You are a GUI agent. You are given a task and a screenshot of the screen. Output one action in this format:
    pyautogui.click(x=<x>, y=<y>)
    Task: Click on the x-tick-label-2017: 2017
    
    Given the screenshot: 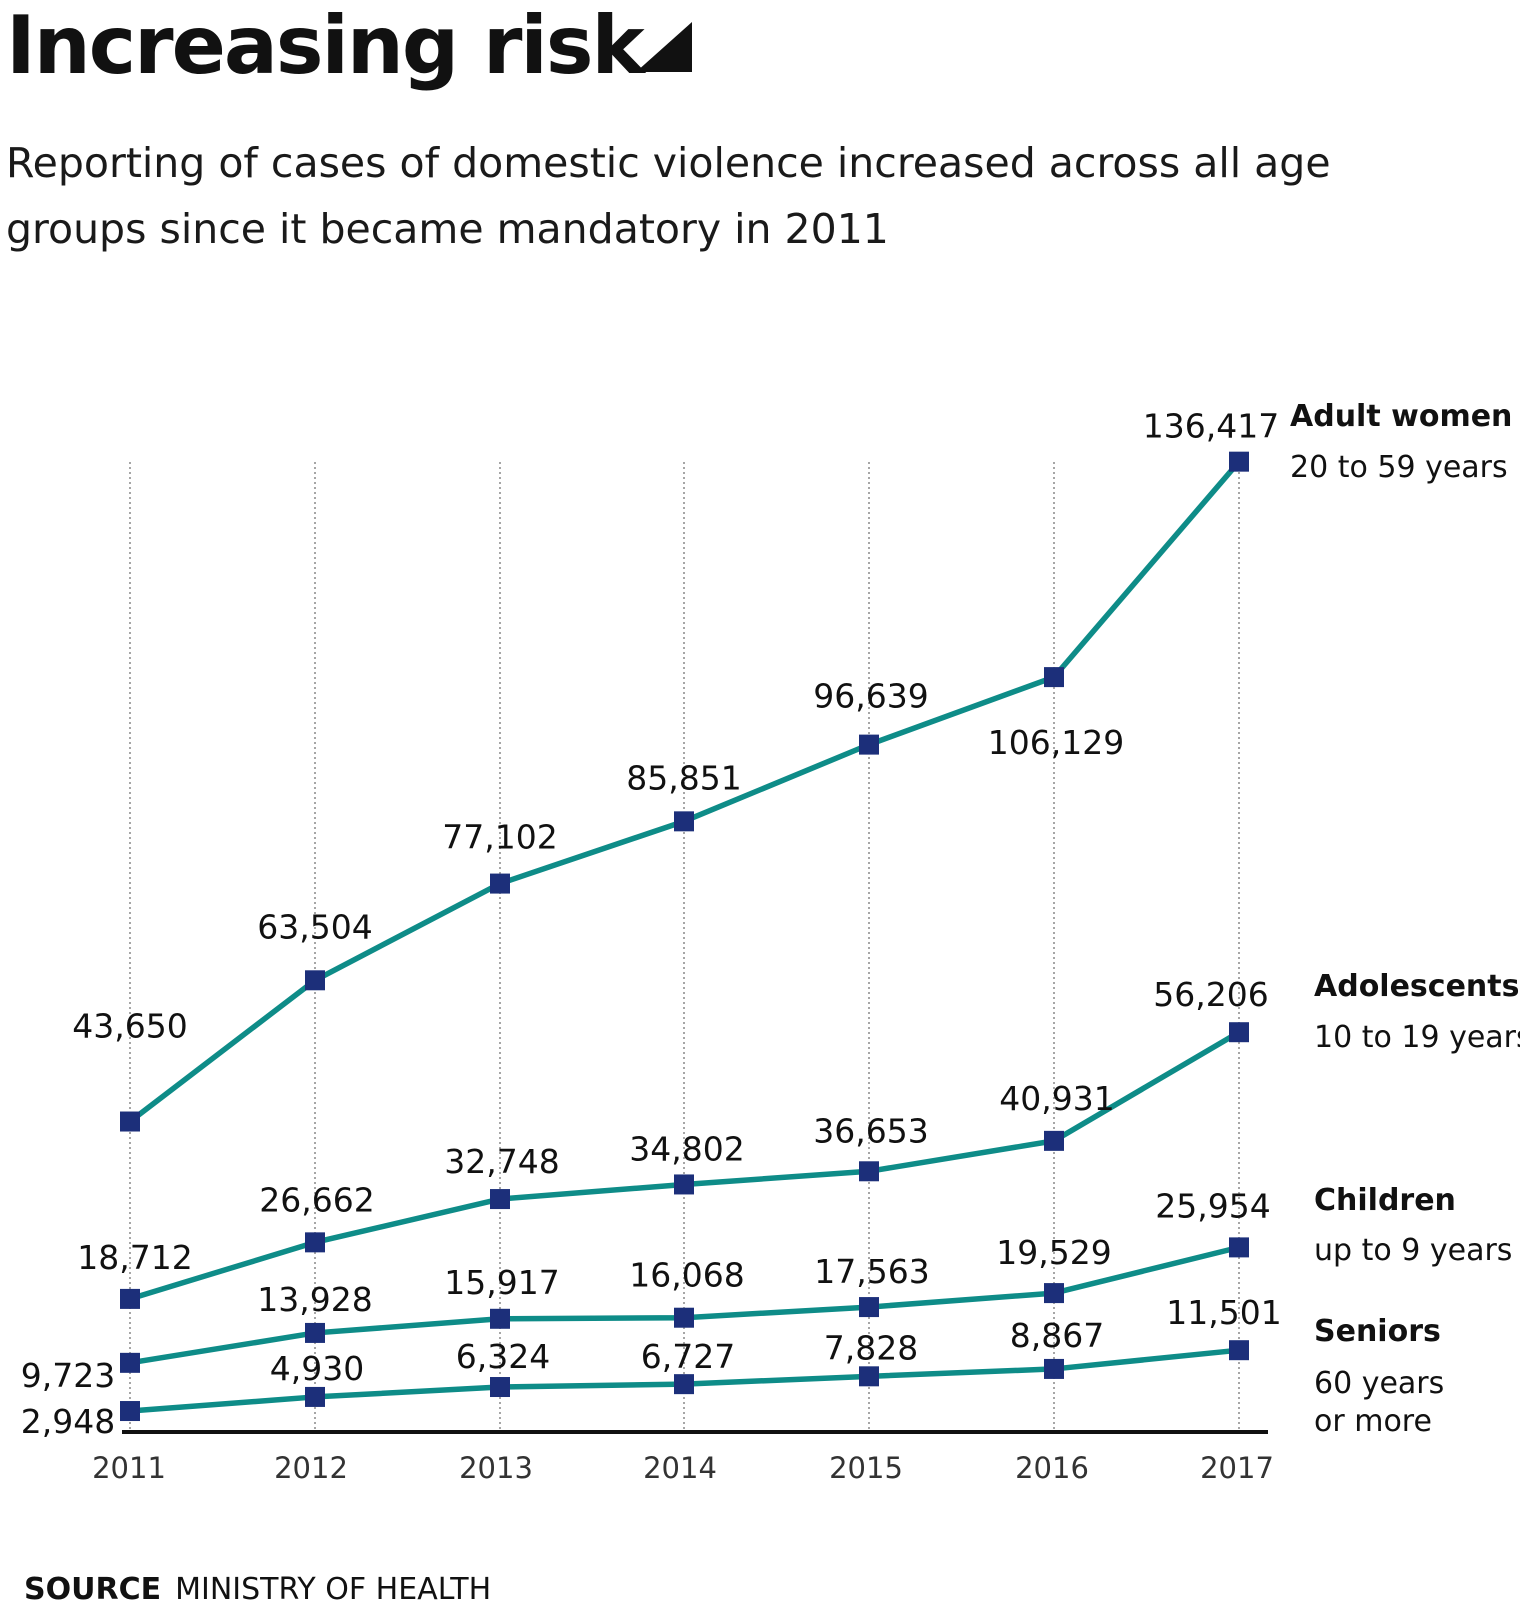 What is the action you would take?
    pyautogui.click(x=1237, y=1468)
    